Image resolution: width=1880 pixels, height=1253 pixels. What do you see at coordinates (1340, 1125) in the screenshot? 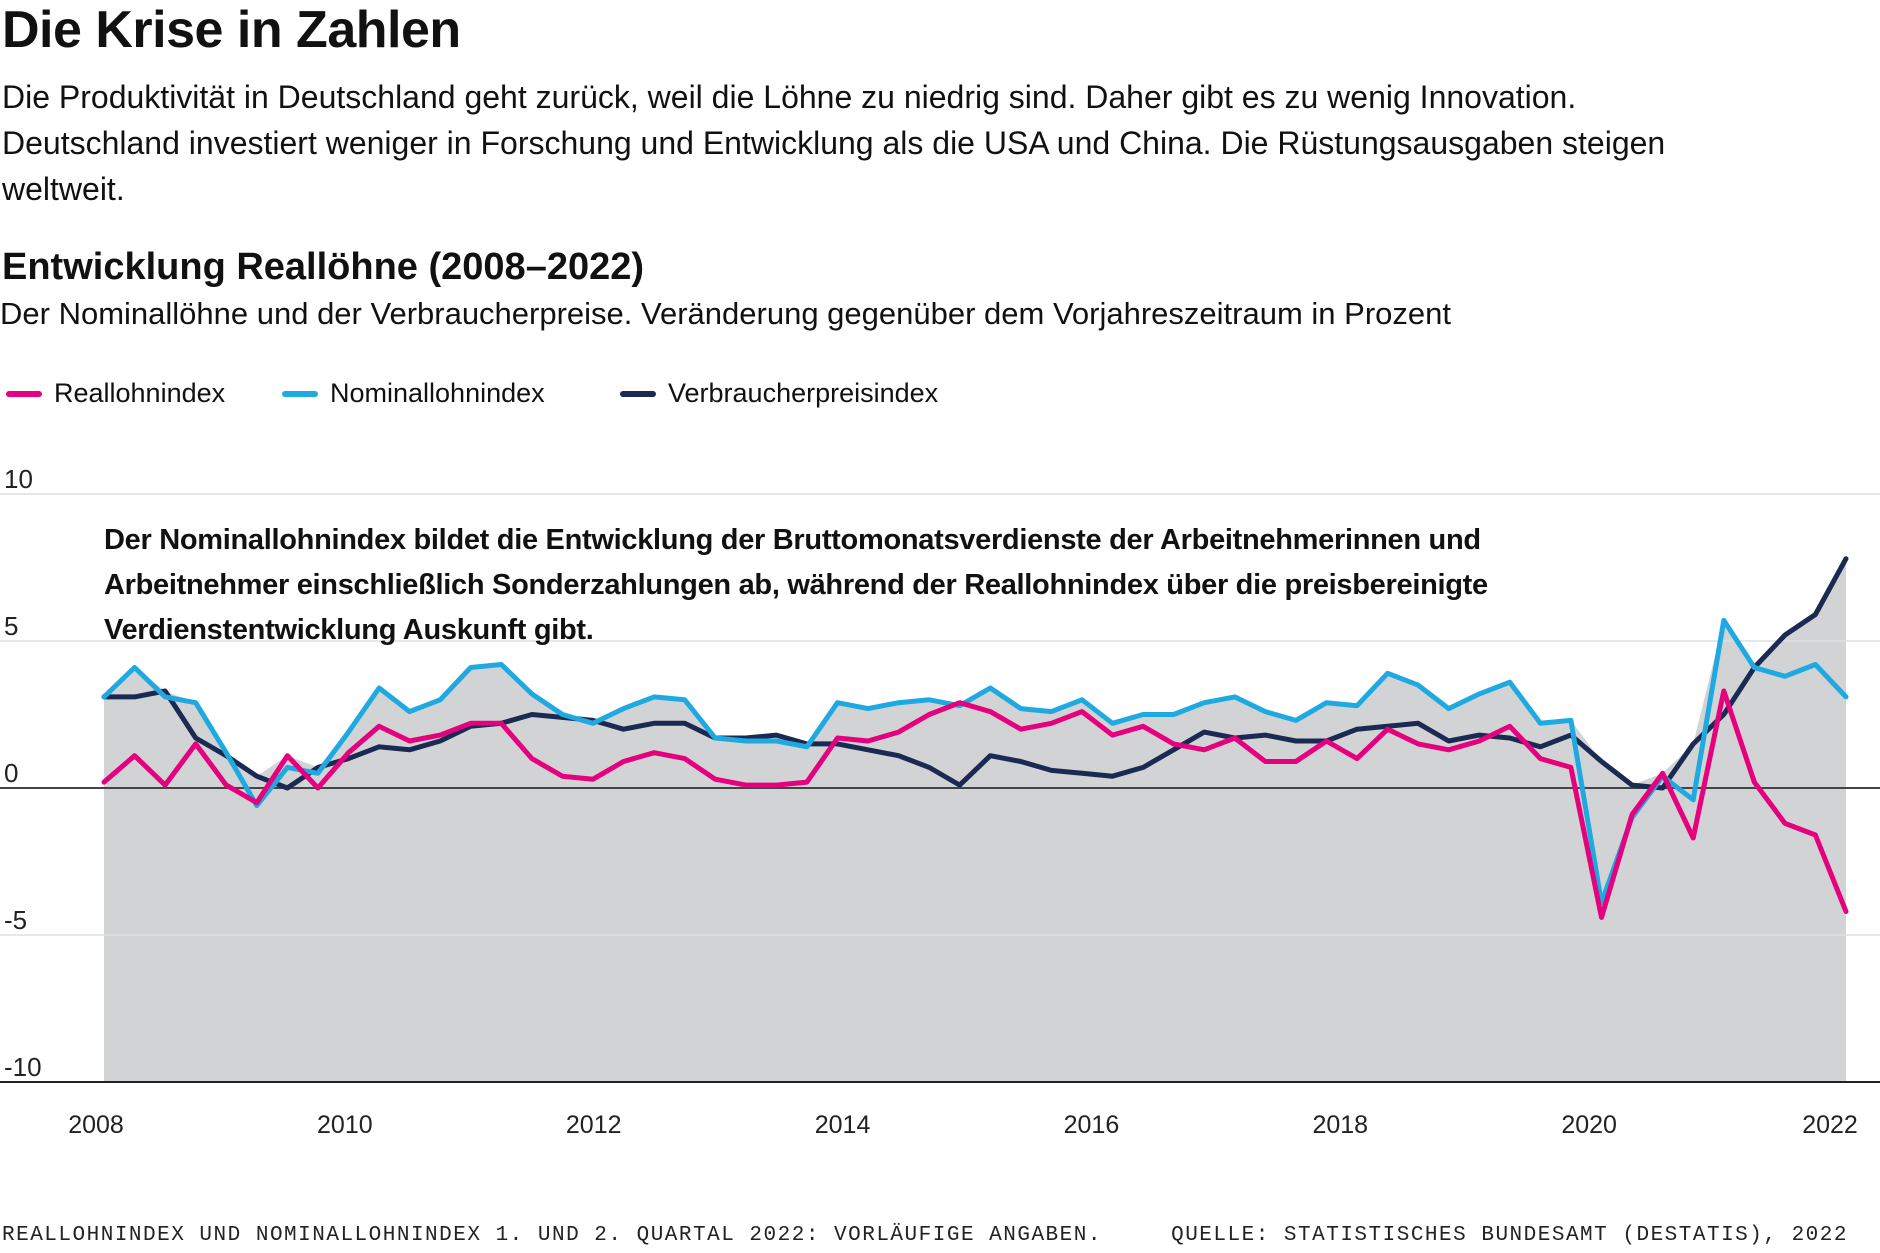
I see `x-tick-label: 2018` at bounding box center [1340, 1125].